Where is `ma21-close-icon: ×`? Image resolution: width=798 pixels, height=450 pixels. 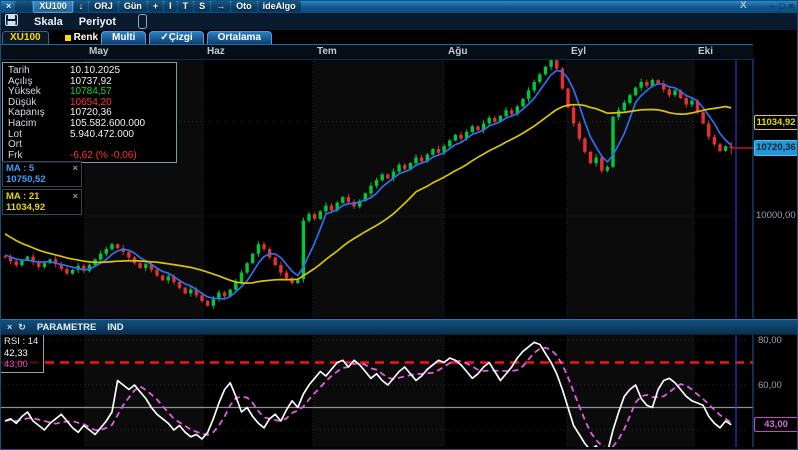
ma21-close-icon: × is located at coordinates (75, 196).